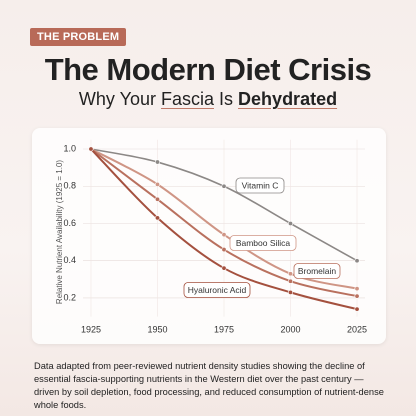 This screenshot has width=416, height=416. I want to click on y-tick-label: 0.6, so click(69, 223).